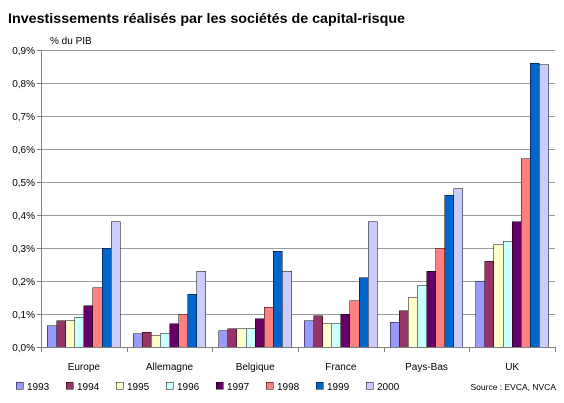 This screenshot has width=564, height=403. What do you see at coordinates (394, 335) in the screenshot?
I see `bar-1993-pays-bas` at bounding box center [394, 335].